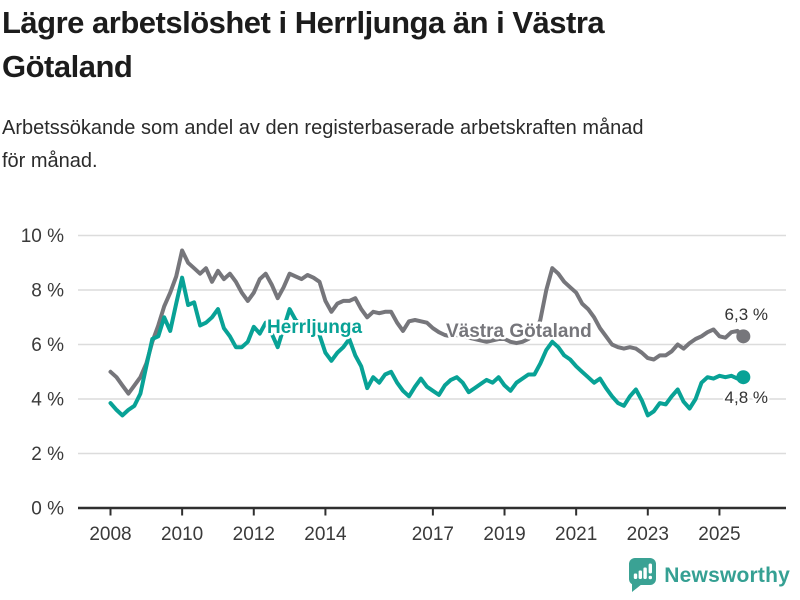 The image size is (800, 600). I want to click on series-label-herrljunga: Herrljunga, so click(314, 327).